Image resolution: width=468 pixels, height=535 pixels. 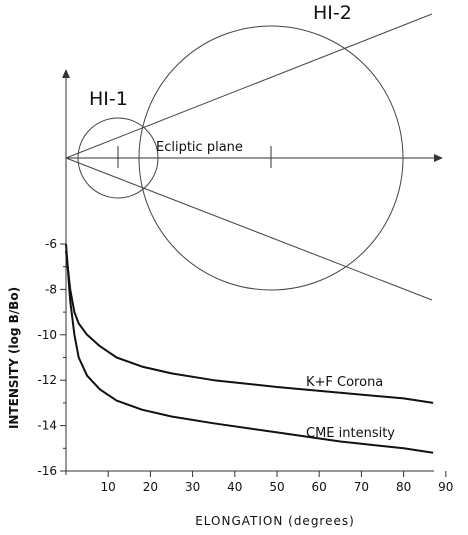 I want to click on series-label-kf-corona: K+F Corona, so click(x=344, y=382).